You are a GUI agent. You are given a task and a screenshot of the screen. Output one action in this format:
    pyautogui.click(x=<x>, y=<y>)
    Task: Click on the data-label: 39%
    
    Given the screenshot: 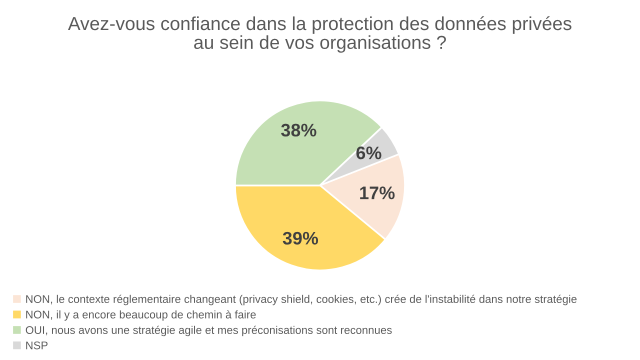 What is the action you would take?
    pyautogui.click(x=300, y=238)
    